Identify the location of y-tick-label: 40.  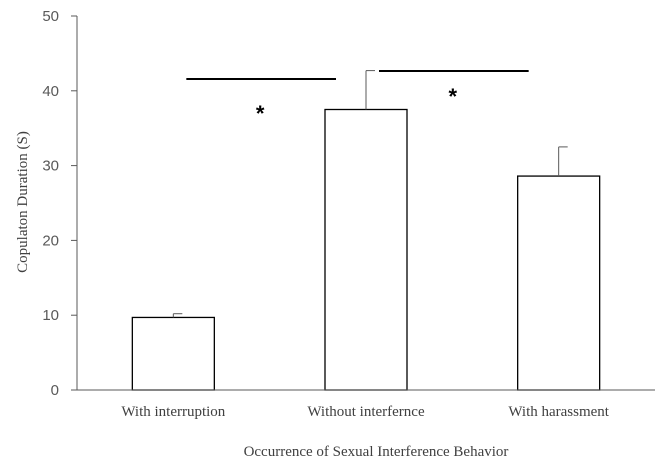
(50, 91).